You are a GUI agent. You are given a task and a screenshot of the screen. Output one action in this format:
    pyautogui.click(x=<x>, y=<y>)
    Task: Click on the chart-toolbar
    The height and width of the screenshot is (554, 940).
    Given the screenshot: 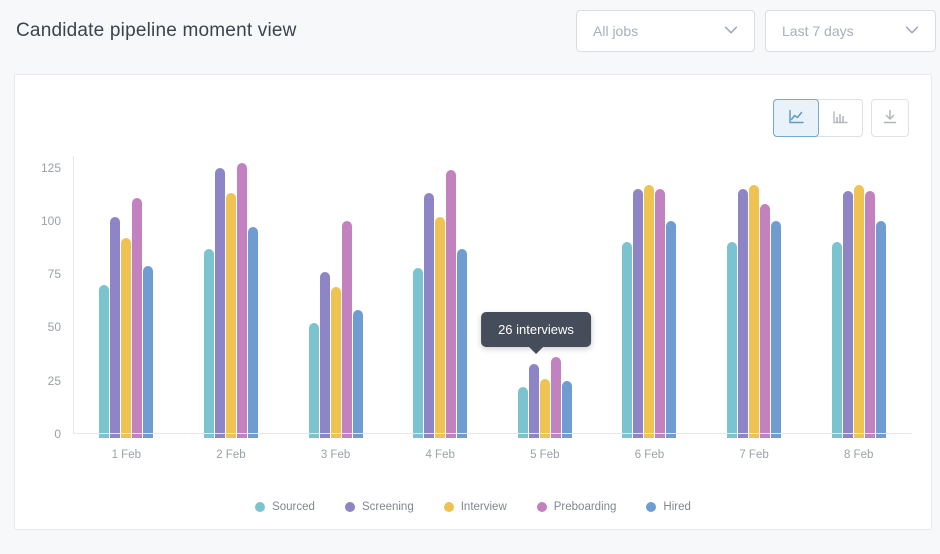 What is the action you would take?
    pyautogui.click(x=841, y=118)
    